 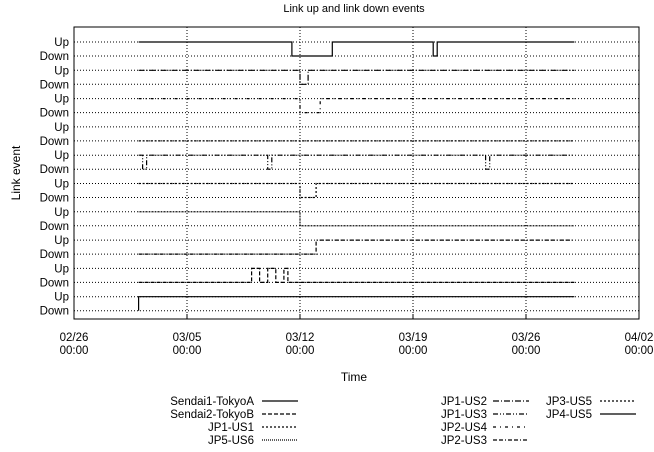 What do you see at coordinates (639, 338) in the screenshot?
I see `x-tick-label: 04/02` at bounding box center [639, 338].